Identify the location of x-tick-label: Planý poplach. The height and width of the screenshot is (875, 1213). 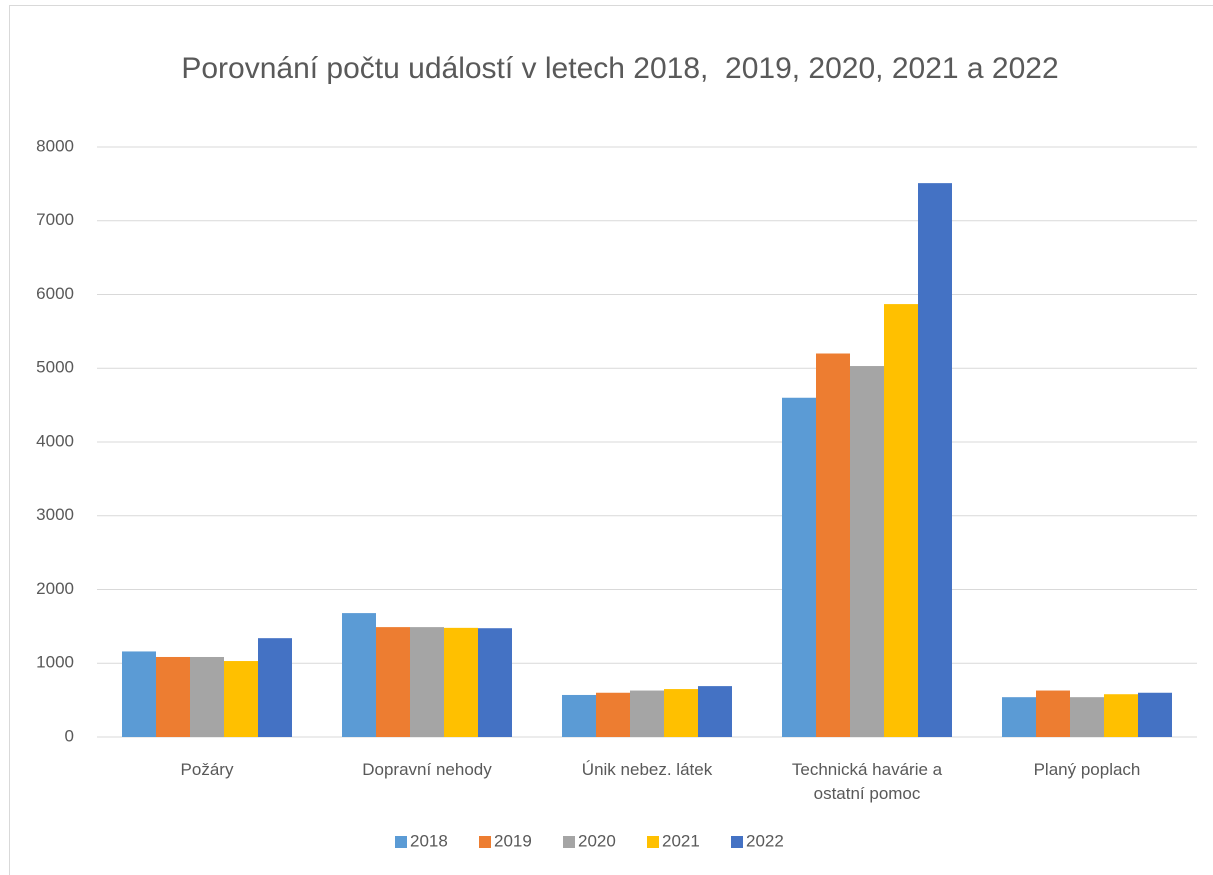
(1087, 769).